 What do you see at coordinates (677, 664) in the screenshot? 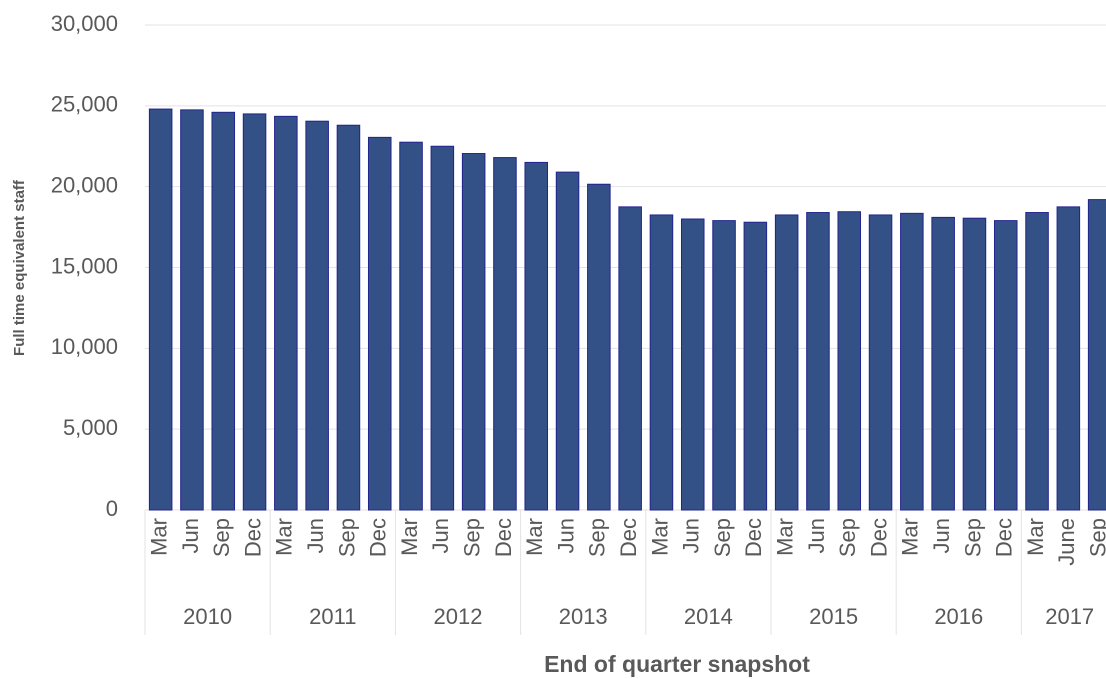
I see `x-axis-title: End of quarter snapshot` at bounding box center [677, 664].